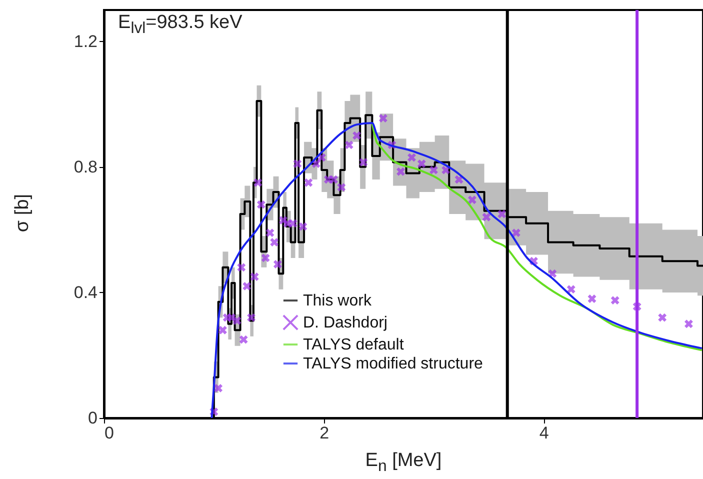  What do you see at coordinates (403, 463) in the screenshot?
I see `x-axis-title: E$_{n}$ [MeV]` at bounding box center [403, 463].